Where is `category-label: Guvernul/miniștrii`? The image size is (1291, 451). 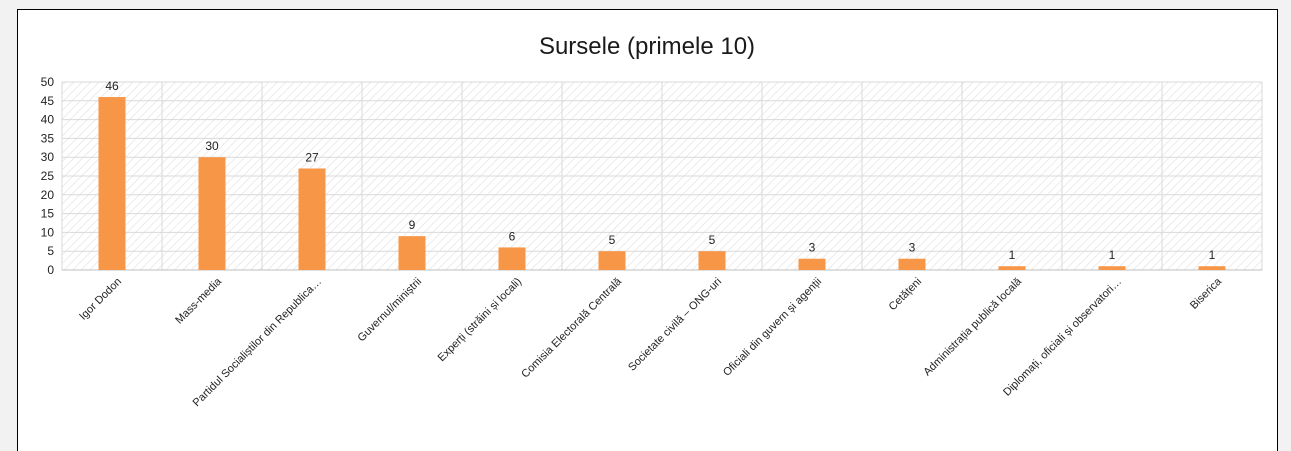
category-label: Guvernul/miniștrii is located at coordinates (390, 310).